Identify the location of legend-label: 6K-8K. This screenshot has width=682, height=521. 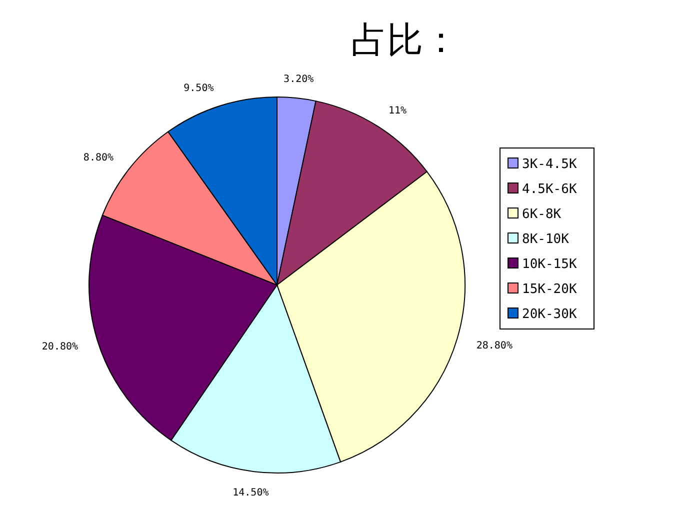
(542, 214).